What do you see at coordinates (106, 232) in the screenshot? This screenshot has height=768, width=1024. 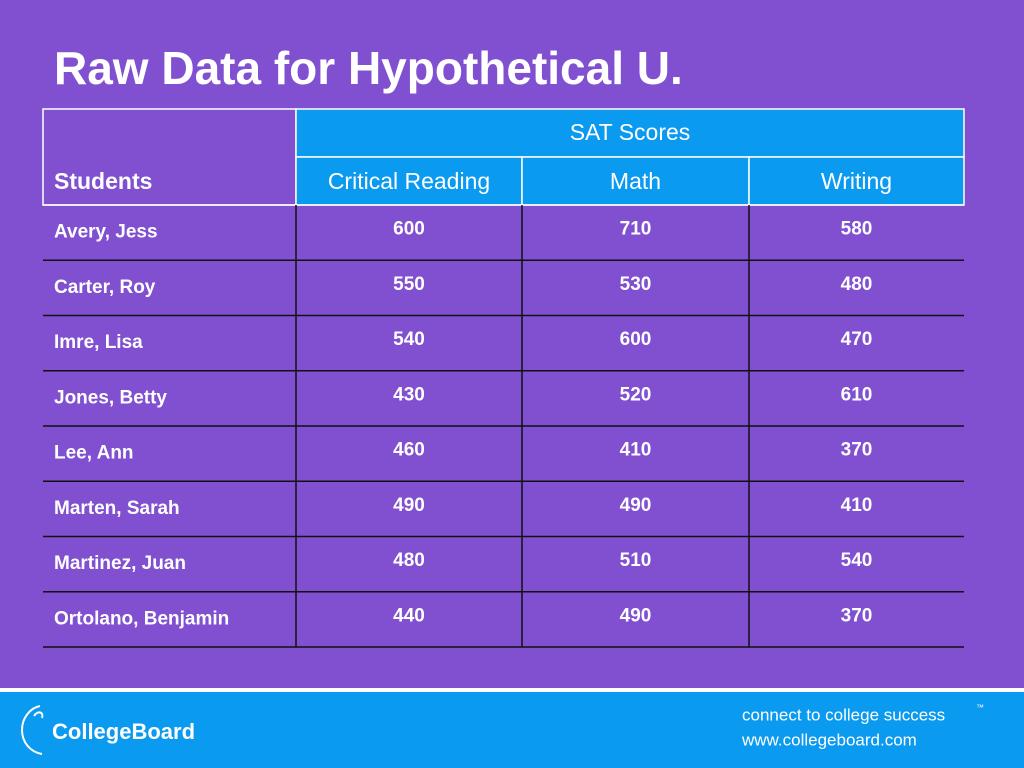 I see `student-name: Avery, Jess` at bounding box center [106, 232].